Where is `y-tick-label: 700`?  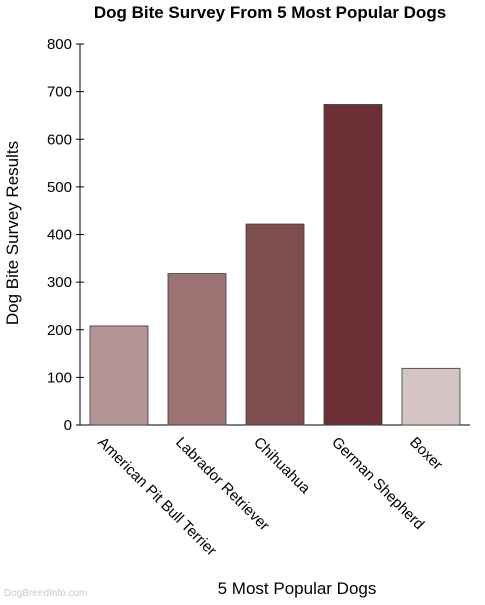
y-tick-label: 700 is located at coordinates (59, 92).